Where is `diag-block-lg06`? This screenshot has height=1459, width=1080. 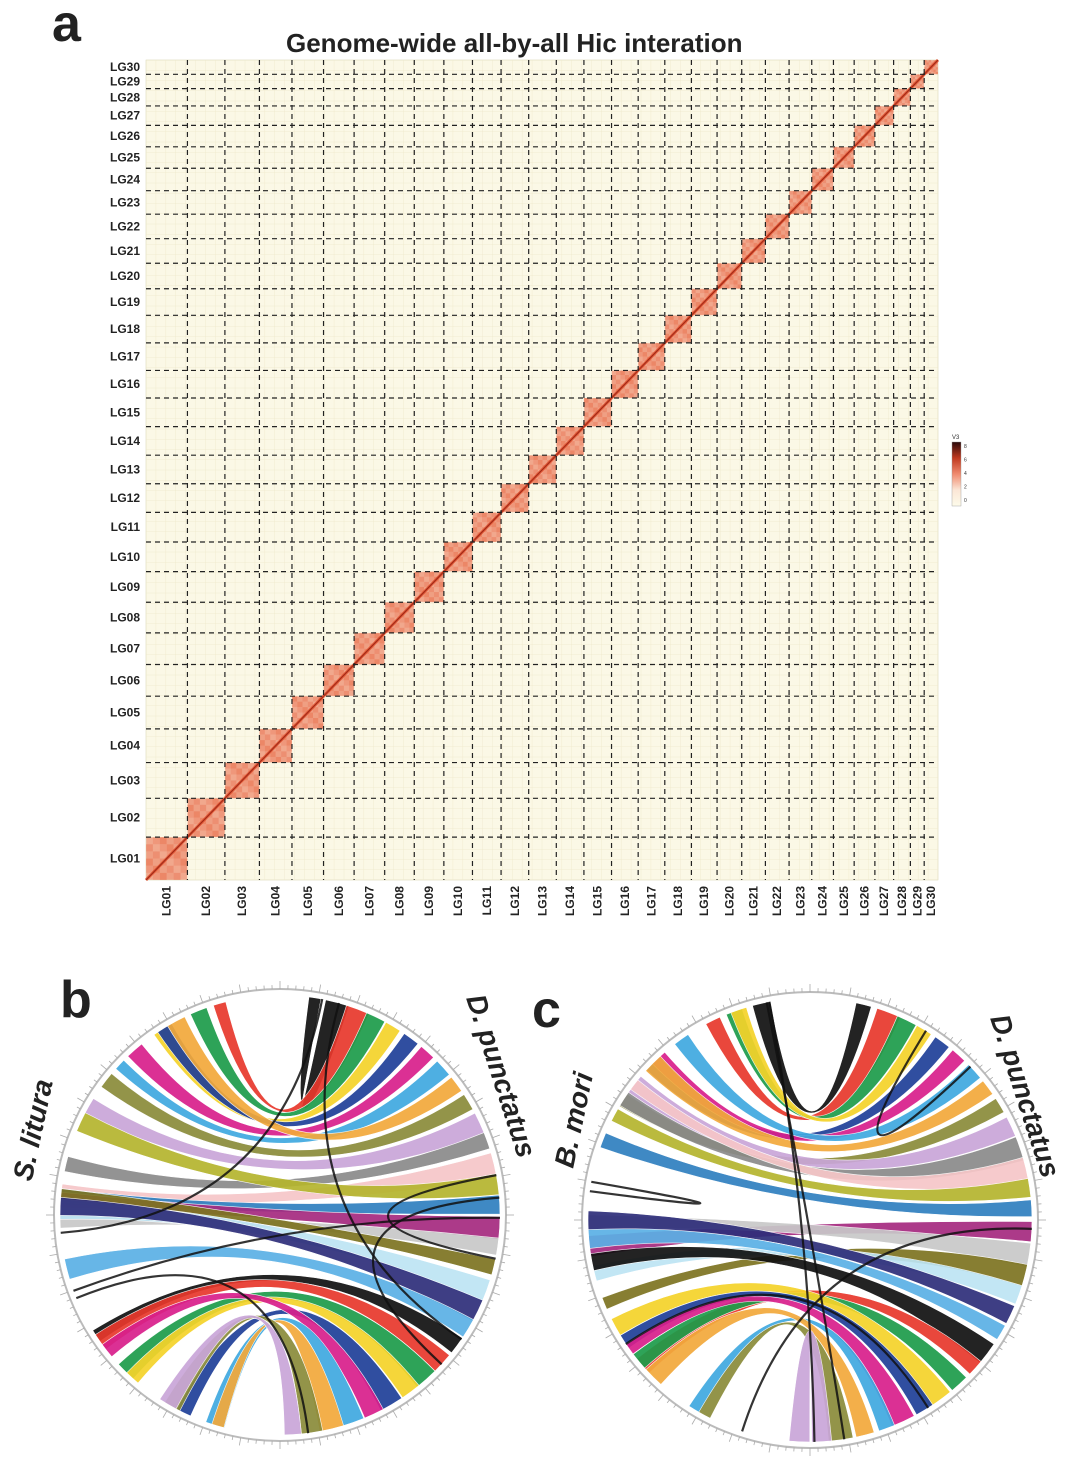
diag-block-lg06 is located at coordinates (339, 680).